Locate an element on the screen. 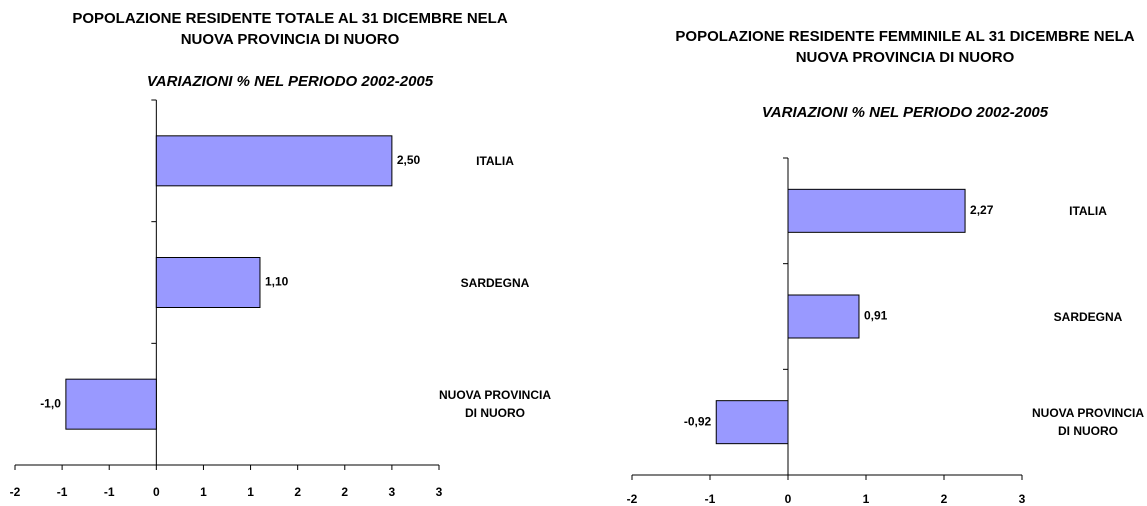  value-label: 0,91 is located at coordinates (876, 316).